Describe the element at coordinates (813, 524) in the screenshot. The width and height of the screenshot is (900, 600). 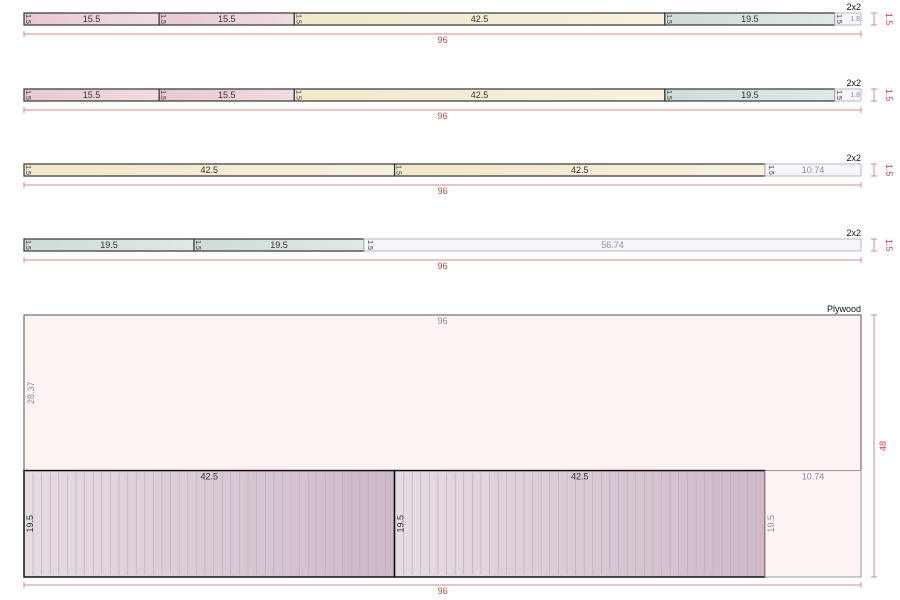
I see `plywood-offcut` at that location.